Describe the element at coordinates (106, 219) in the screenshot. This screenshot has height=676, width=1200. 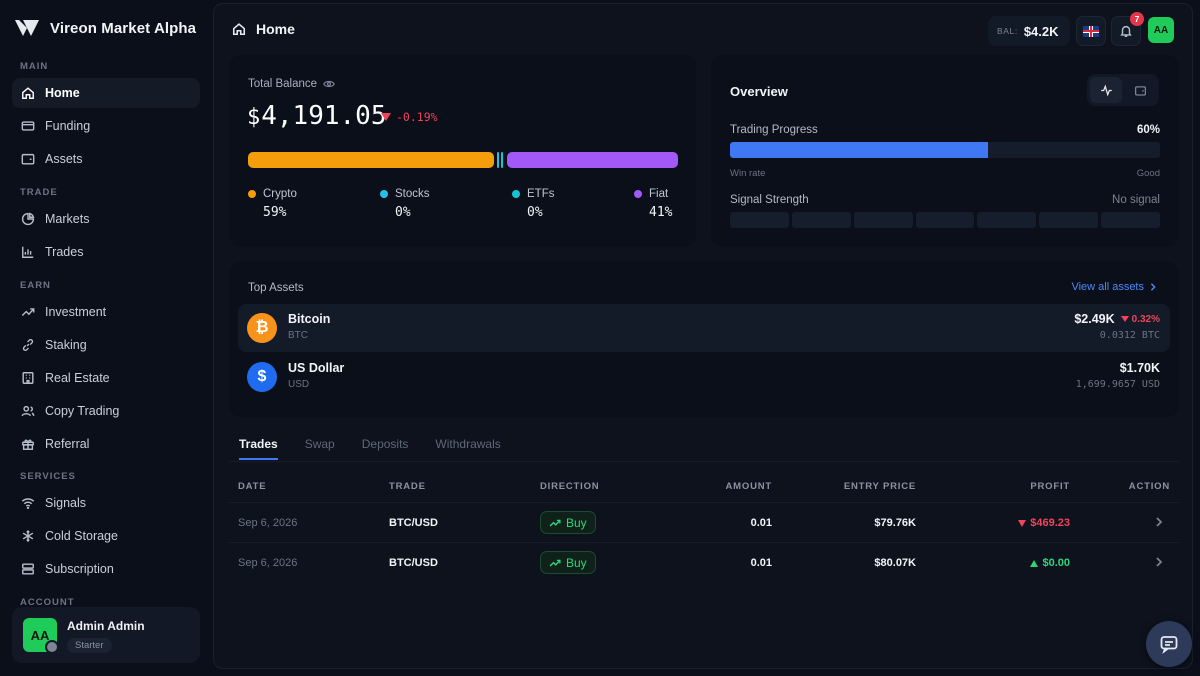
I see `sidebar-item-markets: Markets` at that location.